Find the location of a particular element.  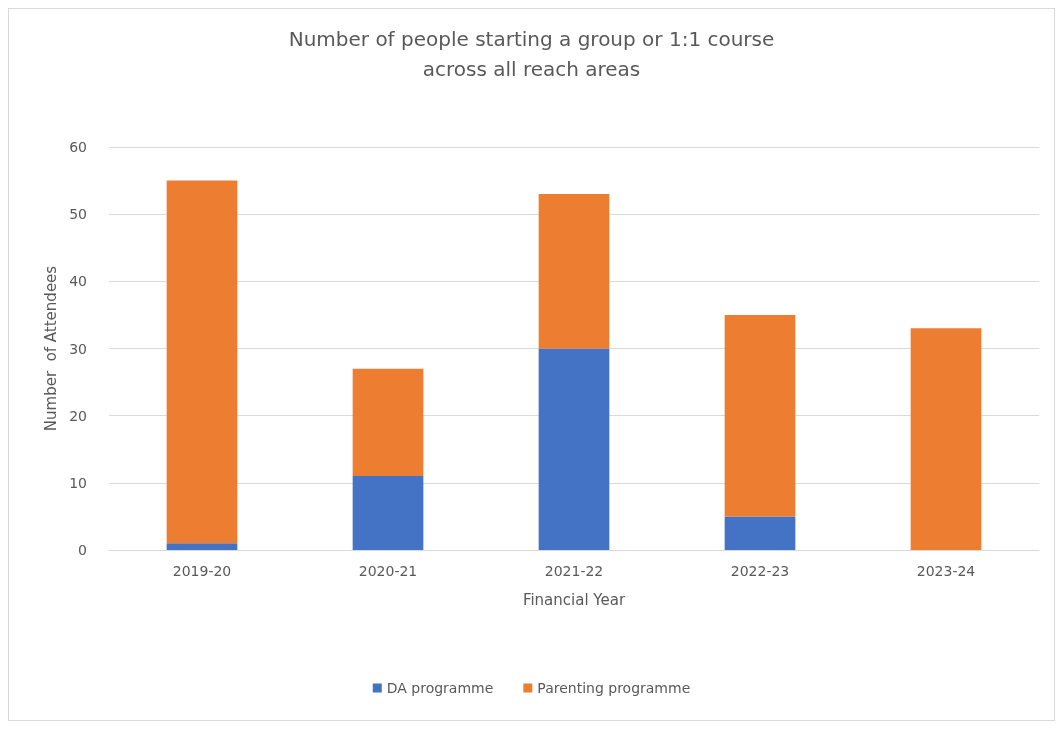

y-axis-title: Number of Attendees is located at coordinates (50, 348).